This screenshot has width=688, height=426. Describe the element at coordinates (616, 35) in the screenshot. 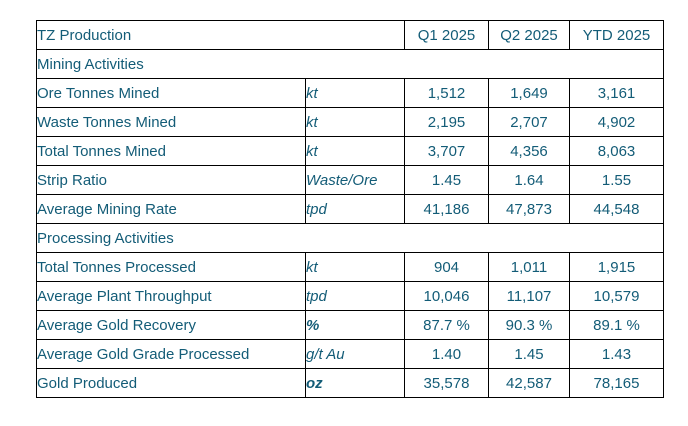

I see `column-header-ytd: YTD 2025` at that location.